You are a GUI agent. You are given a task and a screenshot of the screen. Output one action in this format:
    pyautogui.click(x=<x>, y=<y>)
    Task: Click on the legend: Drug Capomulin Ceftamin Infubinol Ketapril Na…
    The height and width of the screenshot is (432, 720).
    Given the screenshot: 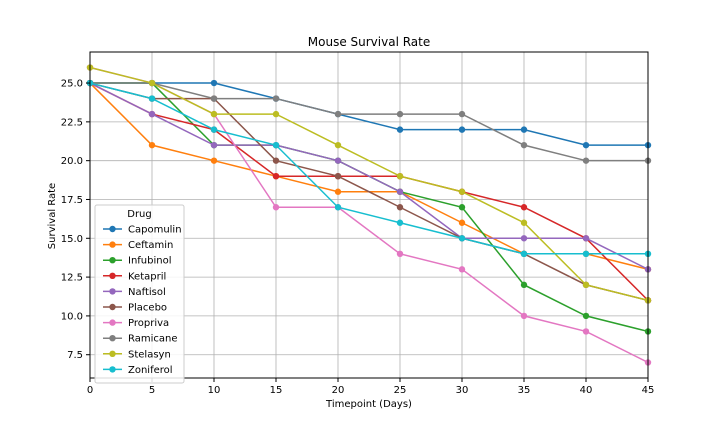 What is the action you would take?
    pyautogui.click(x=139, y=294)
    